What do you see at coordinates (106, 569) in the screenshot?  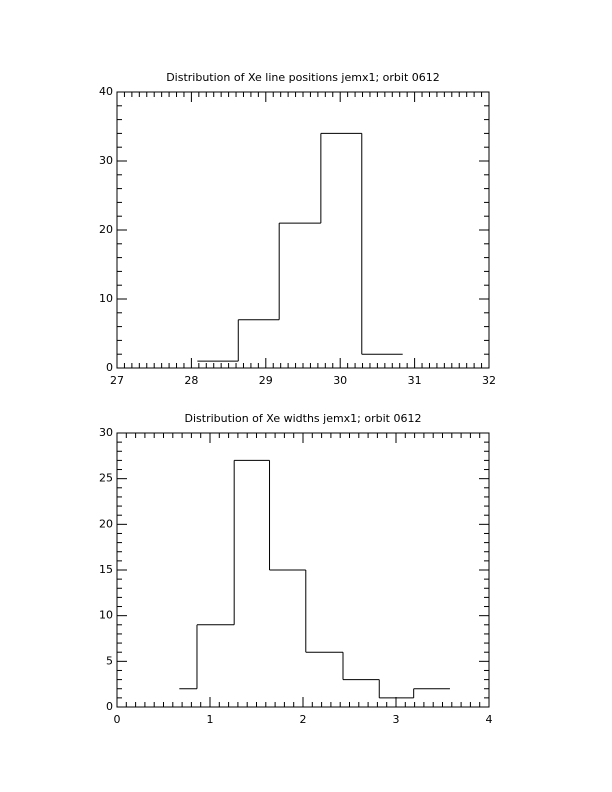 I see `y-tick-label: 15` at bounding box center [106, 569].